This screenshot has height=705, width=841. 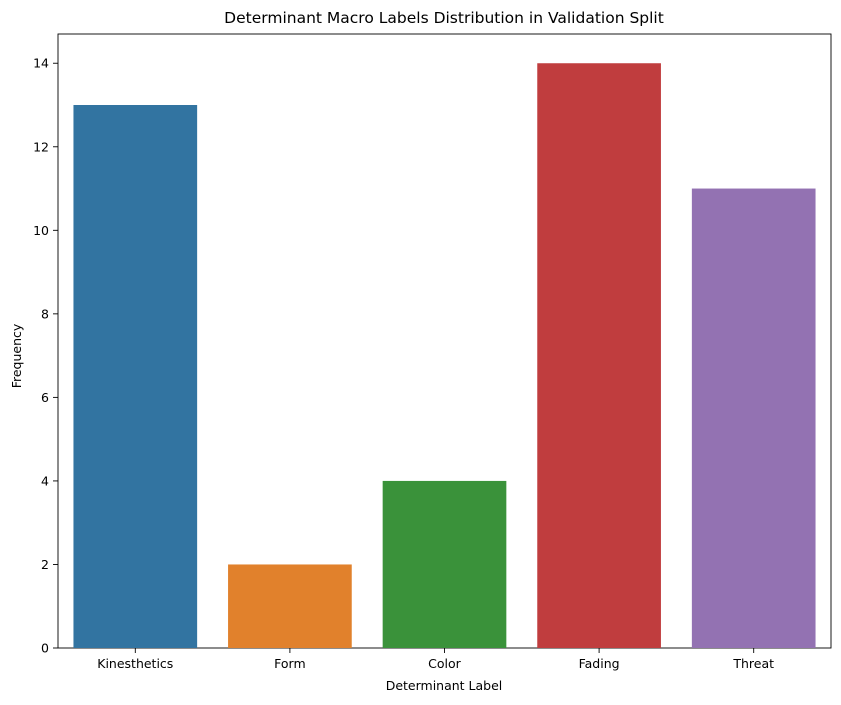 I want to click on x-axis: Kinesthetics Form Color Fading Threat, so click(x=435, y=659).